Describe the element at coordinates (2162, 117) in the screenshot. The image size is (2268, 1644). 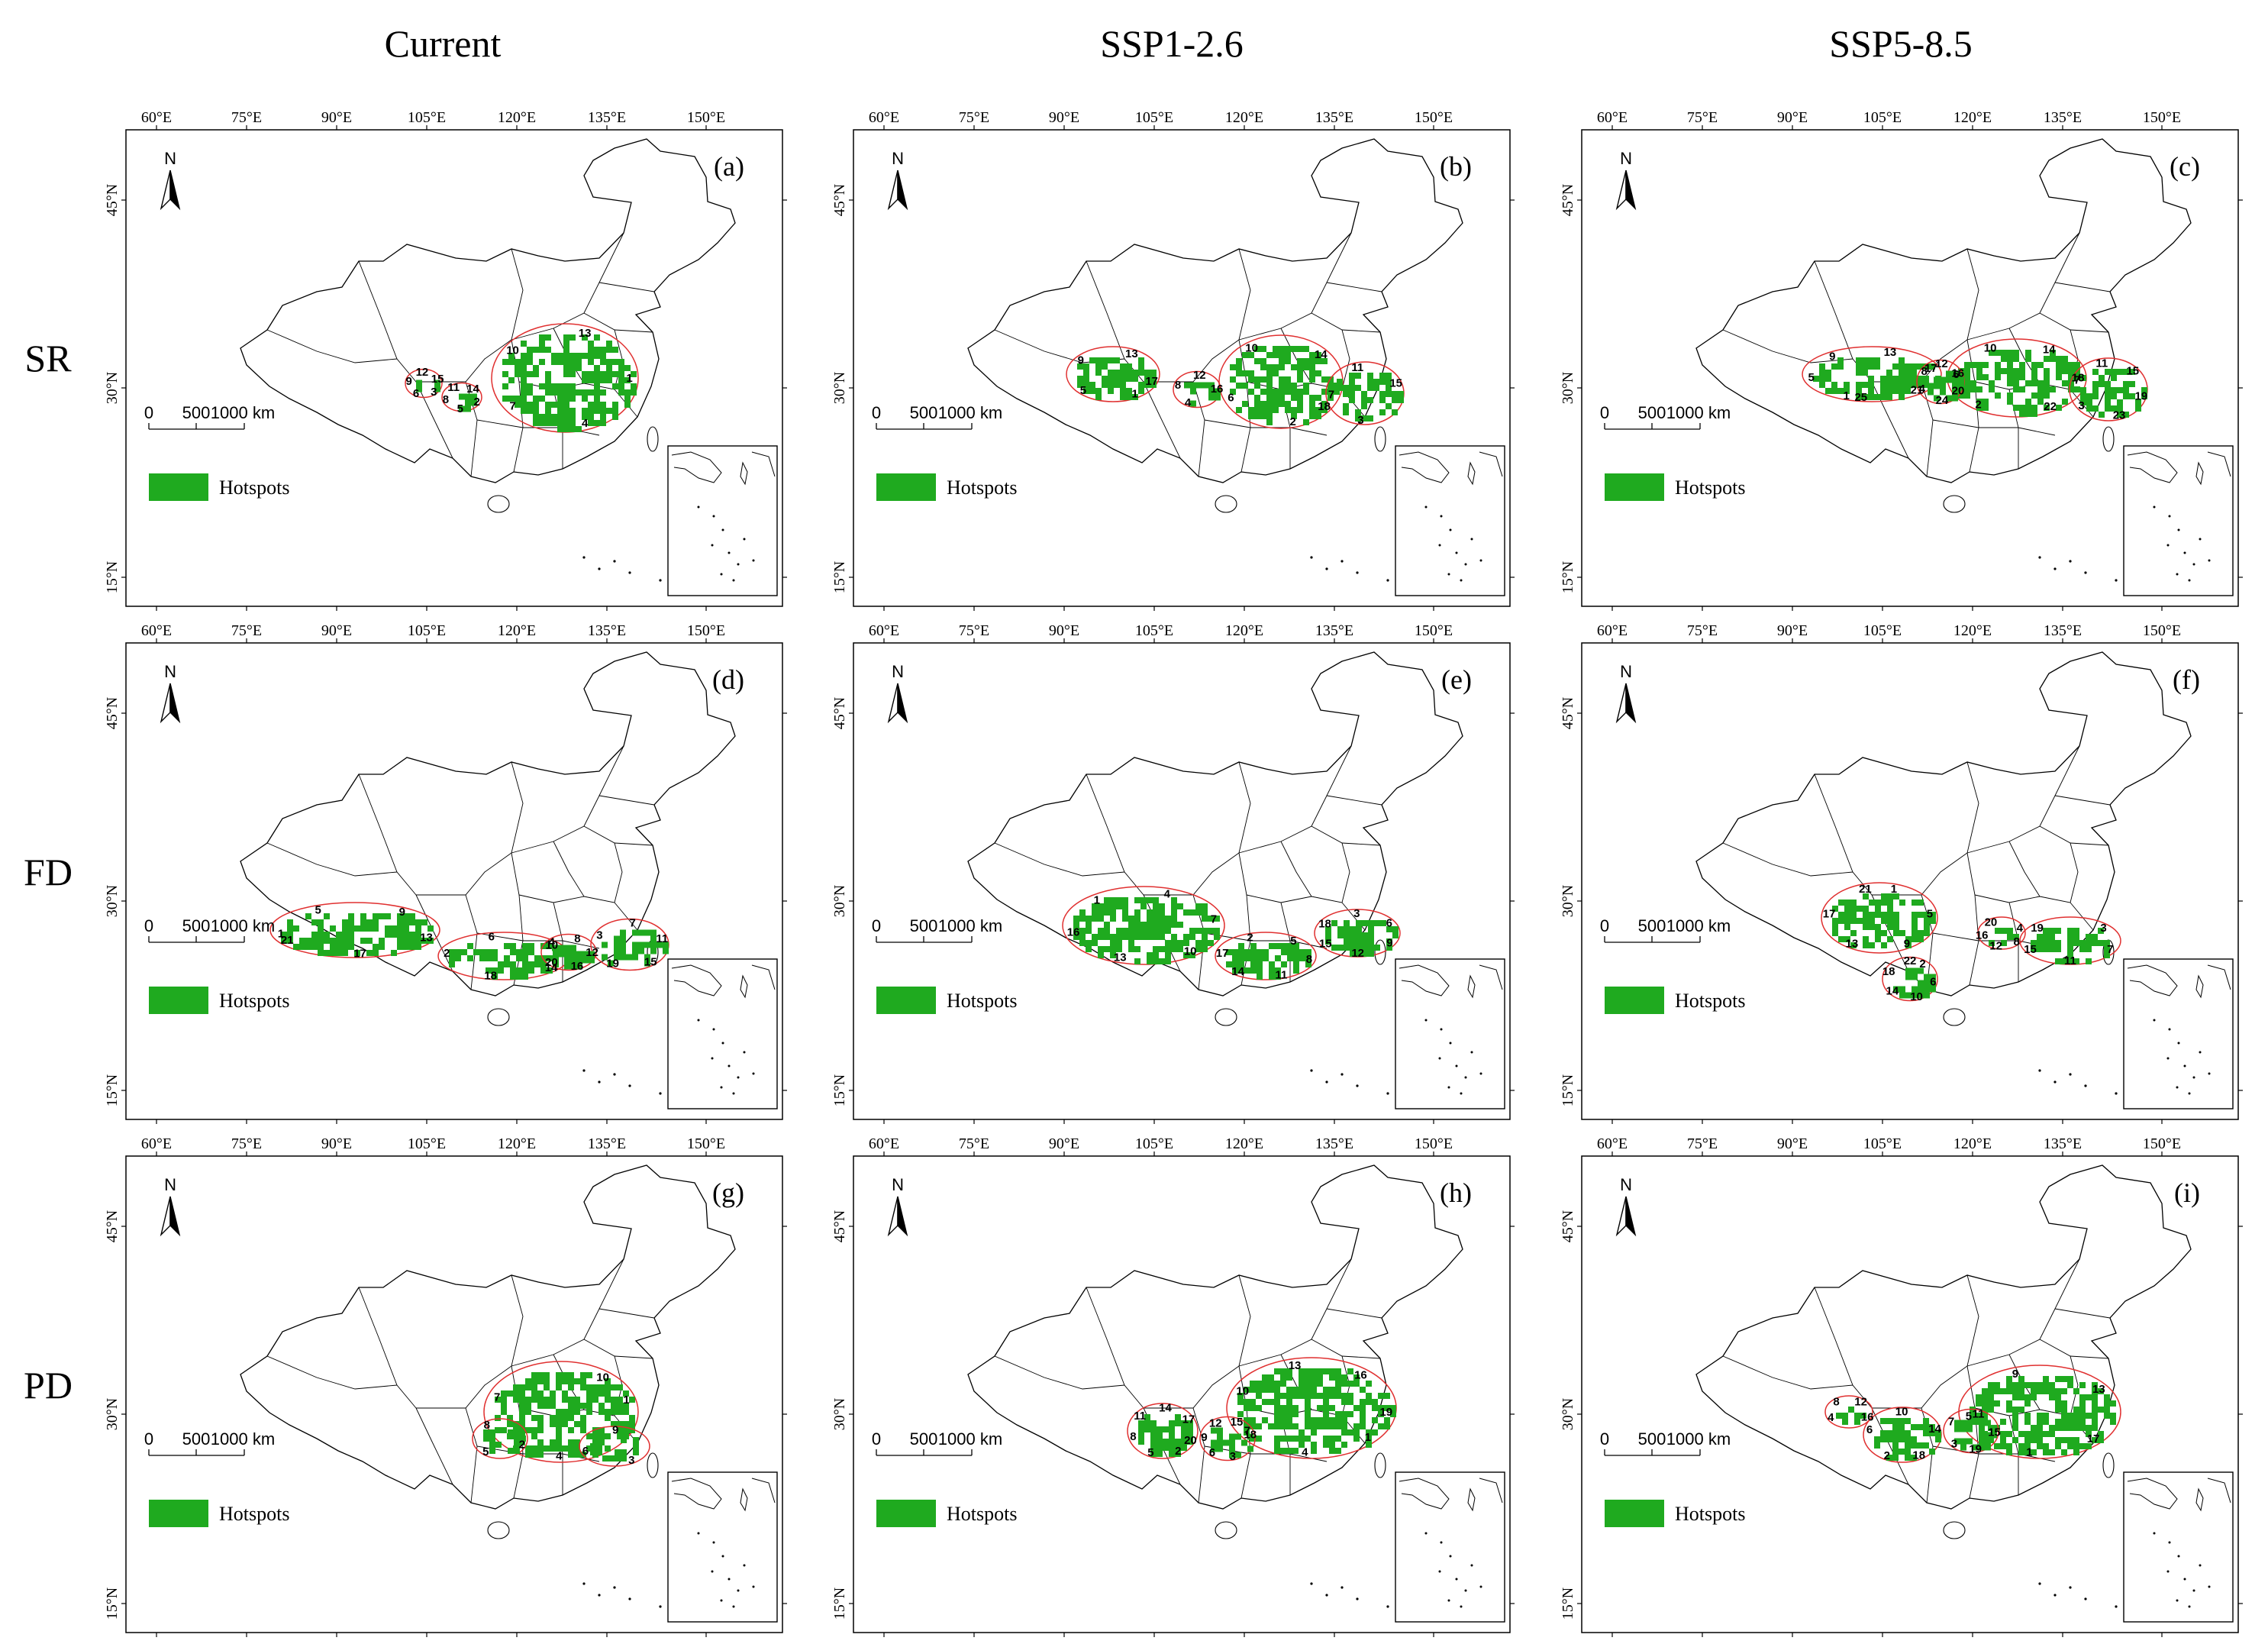
I see `longitude-tick-label: 150°E` at that location.